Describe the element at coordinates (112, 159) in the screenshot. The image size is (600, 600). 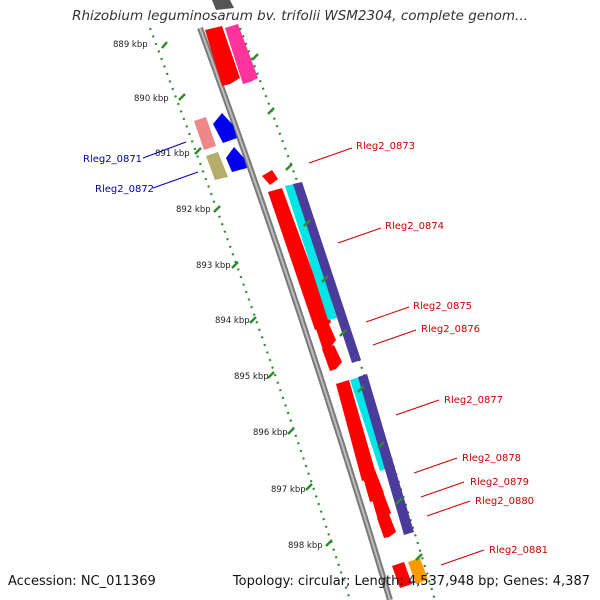
I see `label-rleg2-0871: Rleg2_0871` at that location.